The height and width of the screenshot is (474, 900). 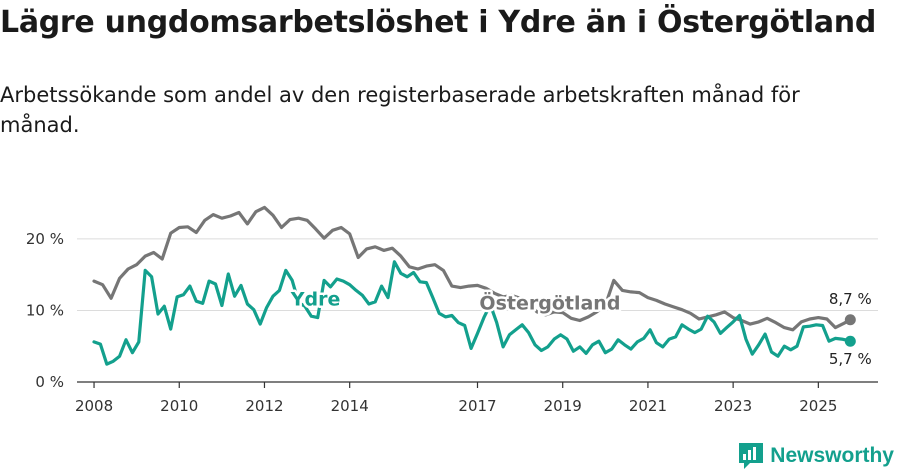 What do you see at coordinates (477, 274) in the screenshot?
I see `gridlines` at bounding box center [477, 274].